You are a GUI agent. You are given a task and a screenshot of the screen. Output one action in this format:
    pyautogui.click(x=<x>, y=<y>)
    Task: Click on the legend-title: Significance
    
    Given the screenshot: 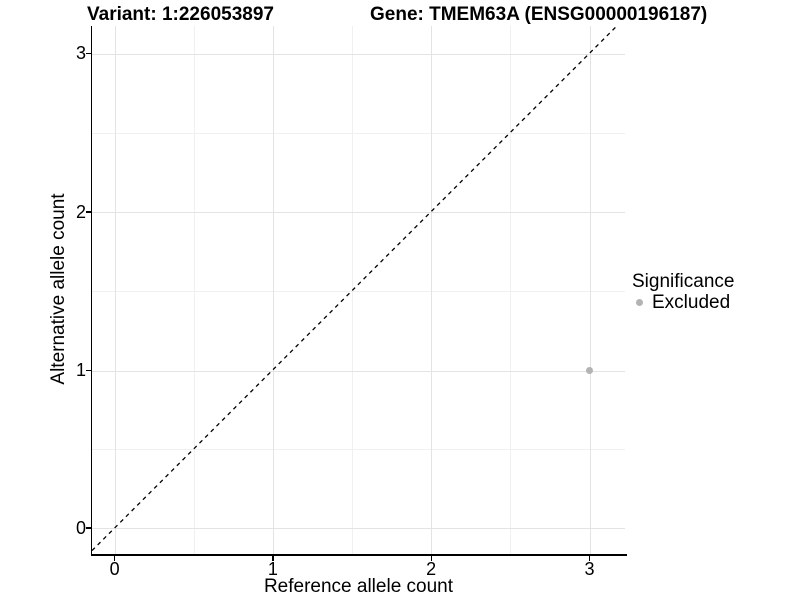 What is the action you would take?
    pyautogui.click(x=683, y=281)
    